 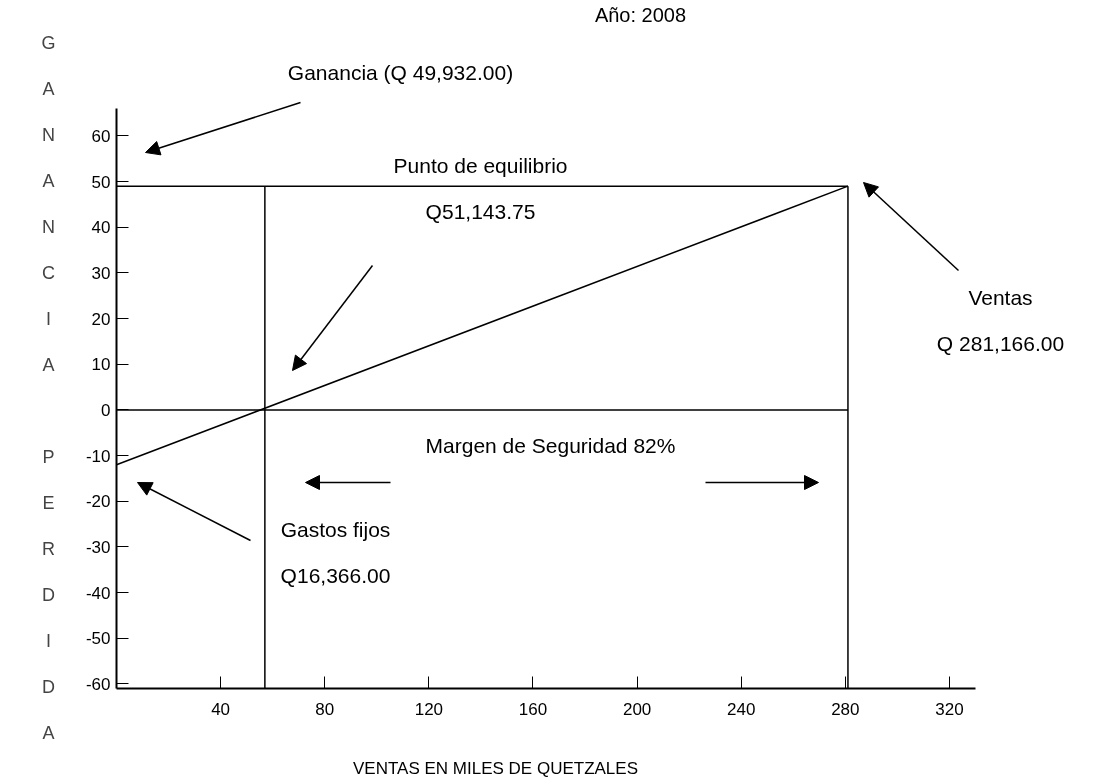 What do you see at coordinates (949, 709) in the screenshot?
I see `x-tick-label: 320` at bounding box center [949, 709].